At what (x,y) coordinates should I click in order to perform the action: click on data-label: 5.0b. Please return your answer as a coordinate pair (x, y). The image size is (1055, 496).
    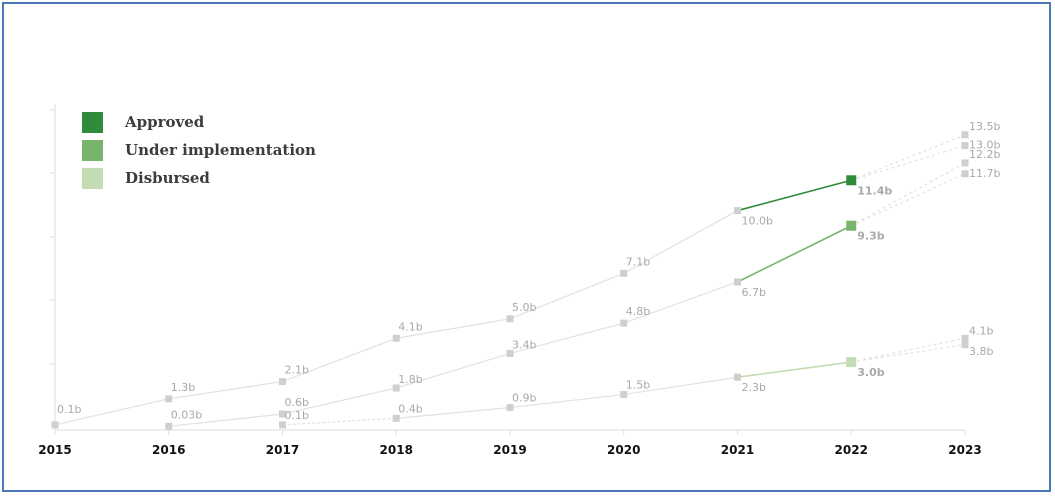
    Looking at the image, I should click on (524, 307).